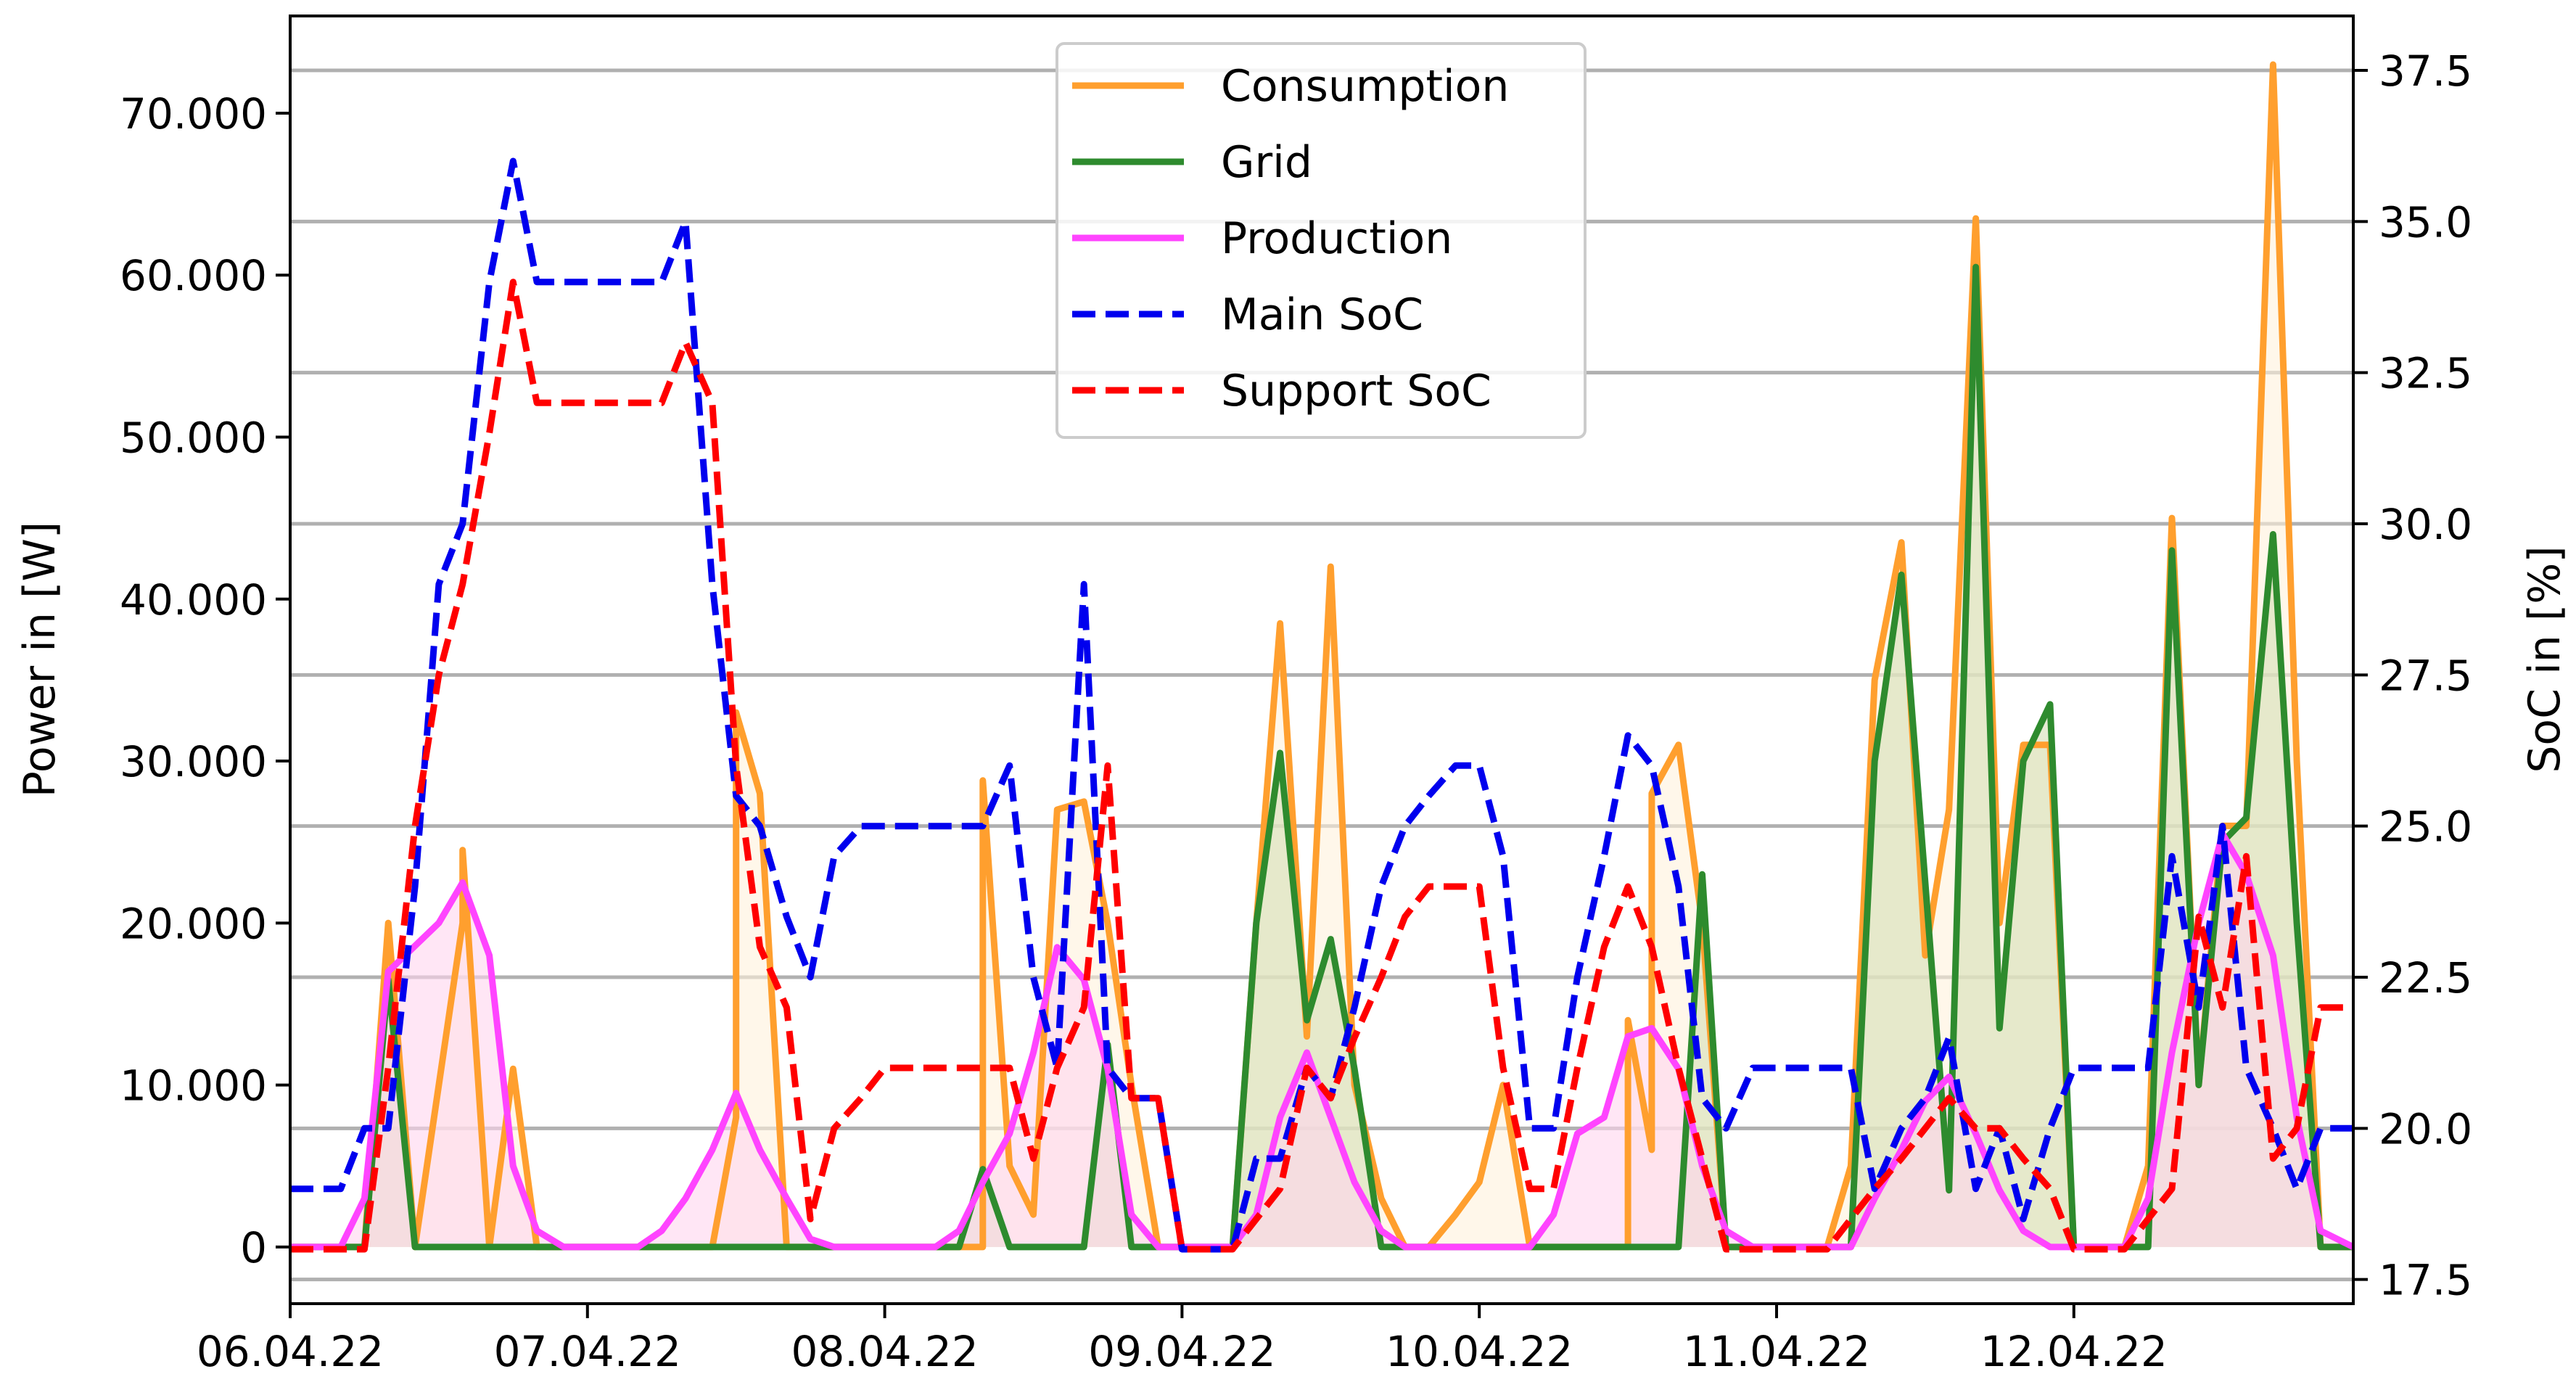  What do you see at coordinates (2425, 71) in the screenshot?
I see `right-tick-label: 37.5` at bounding box center [2425, 71].